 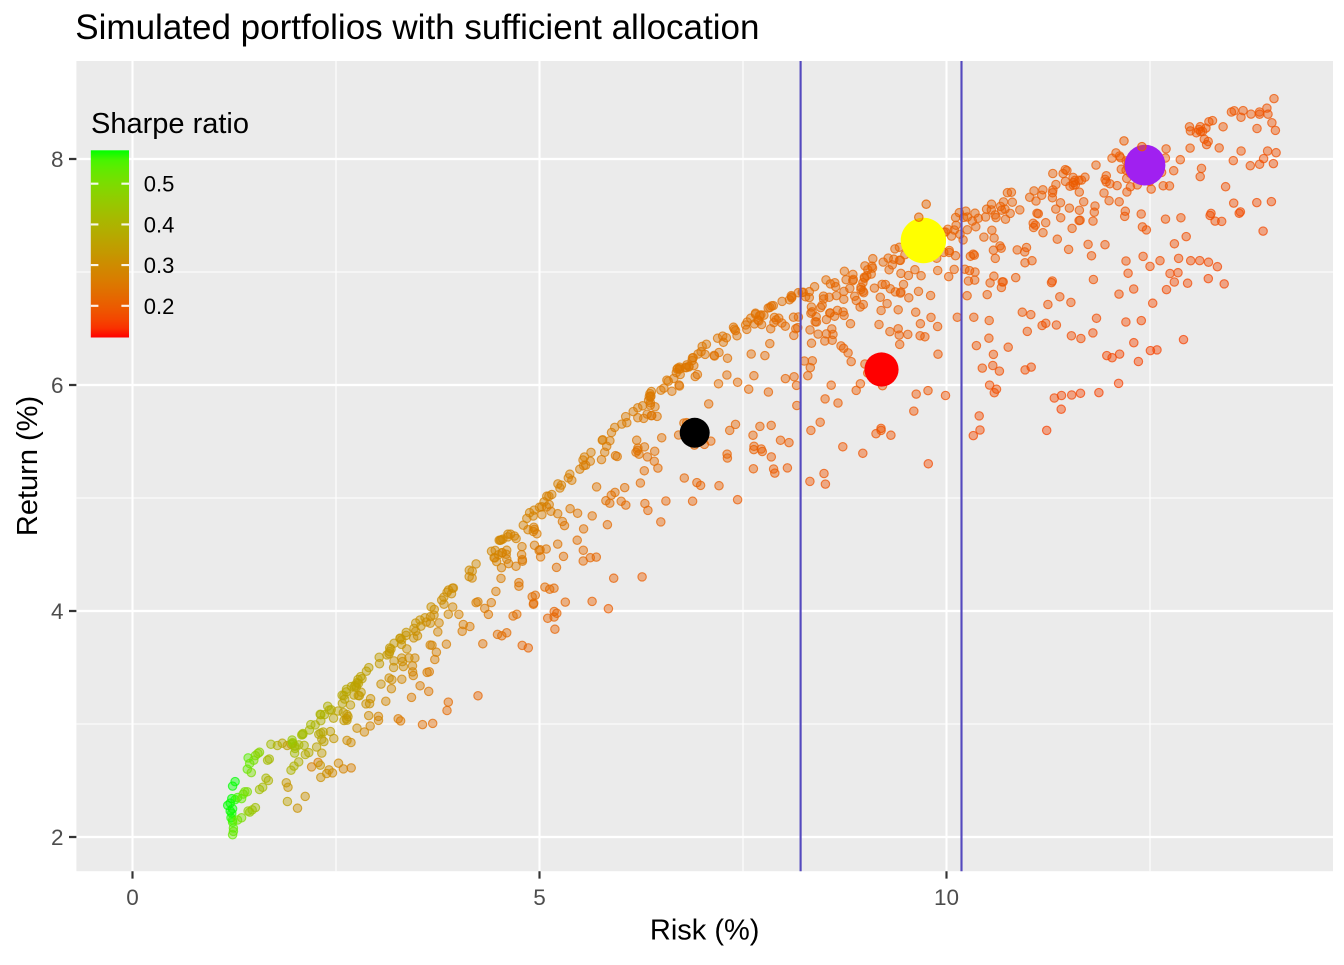 I want to click on svg-text: 10, so click(x=946, y=897).